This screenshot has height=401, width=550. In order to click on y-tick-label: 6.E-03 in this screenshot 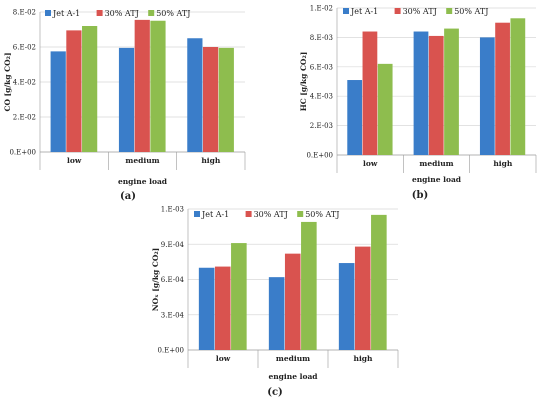, I will do `click(321, 67)`.